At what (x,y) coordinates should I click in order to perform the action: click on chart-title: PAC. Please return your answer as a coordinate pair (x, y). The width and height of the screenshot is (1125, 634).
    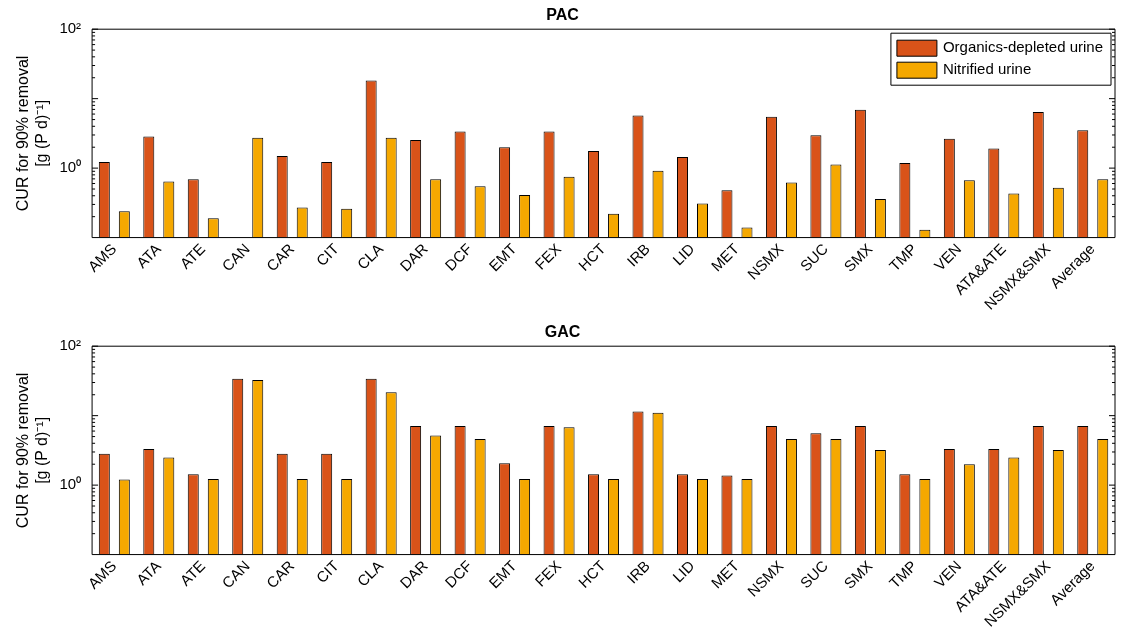
    Looking at the image, I should click on (563, 15).